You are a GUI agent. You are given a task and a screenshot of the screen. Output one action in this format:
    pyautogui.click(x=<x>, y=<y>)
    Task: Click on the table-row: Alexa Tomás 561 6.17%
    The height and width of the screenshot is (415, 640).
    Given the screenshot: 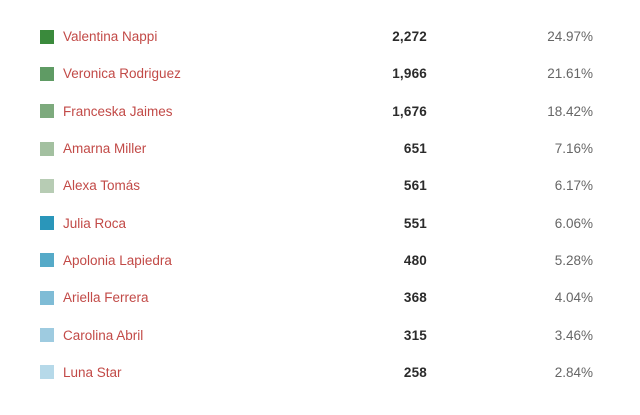 What is the action you would take?
    pyautogui.click(x=320, y=185)
    